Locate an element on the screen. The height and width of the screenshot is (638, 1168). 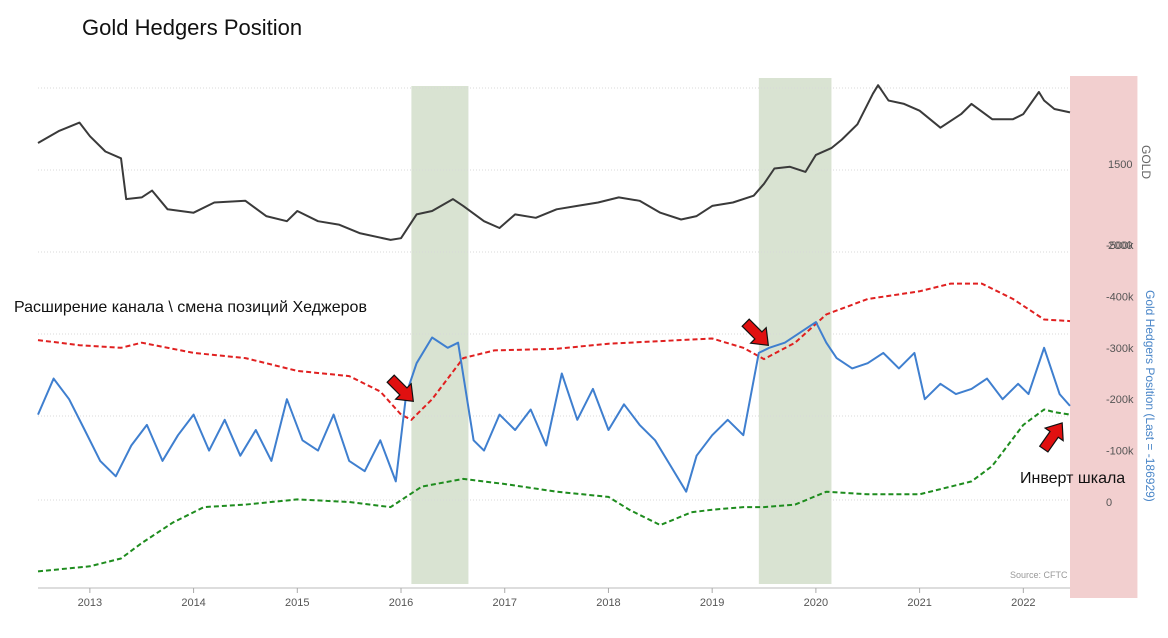
arrow-2019 is located at coordinates (755, 332).